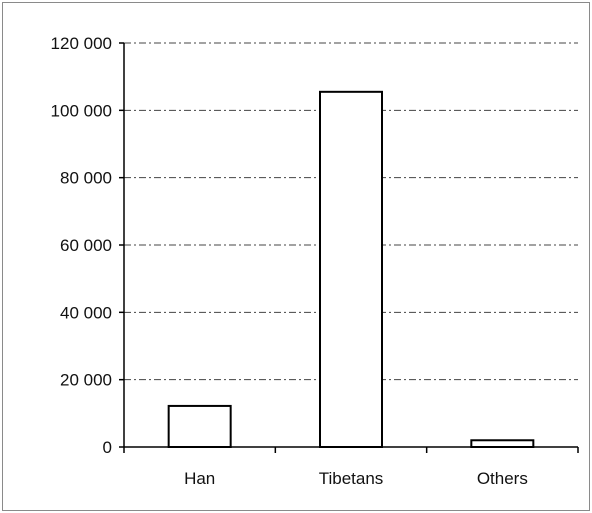  What do you see at coordinates (502, 443) in the screenshot?
I see `bar-others` at bounding box center [502, 443].